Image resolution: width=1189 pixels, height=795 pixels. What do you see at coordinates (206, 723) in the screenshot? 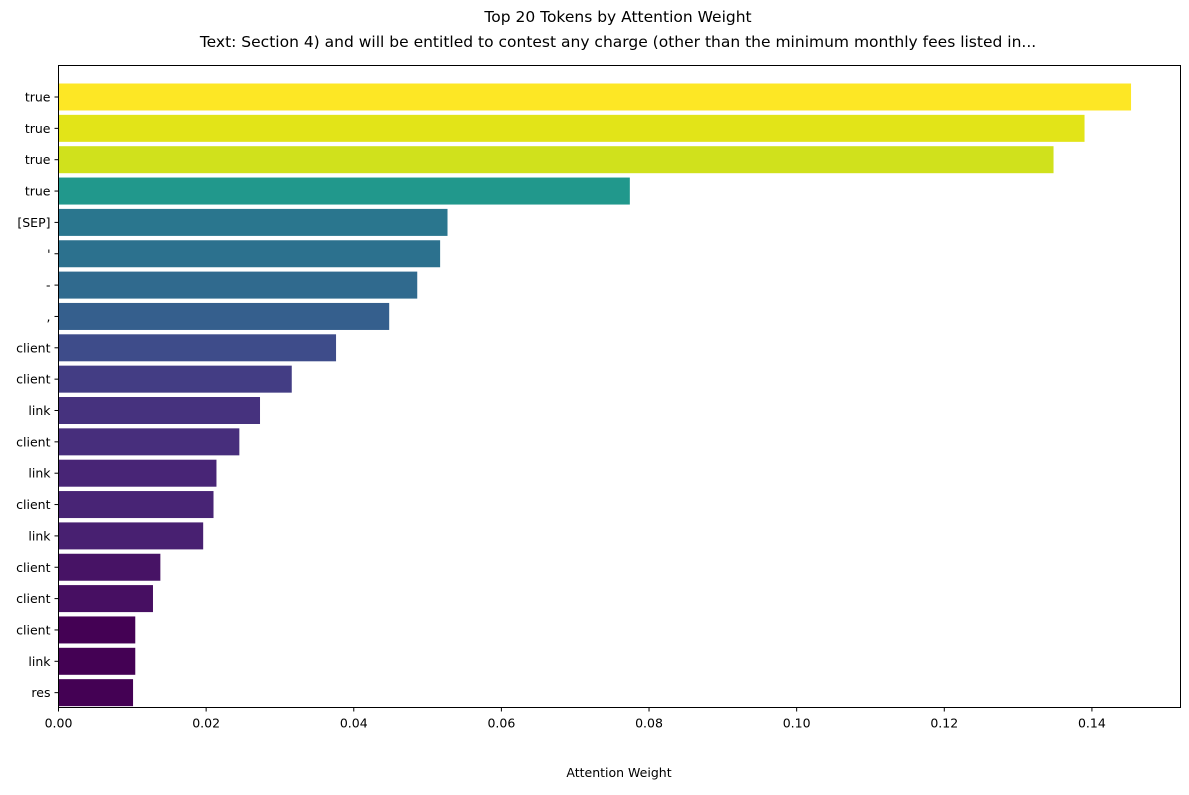
I see `x-tick-label: 0.02` at bounding box center [206, 723].